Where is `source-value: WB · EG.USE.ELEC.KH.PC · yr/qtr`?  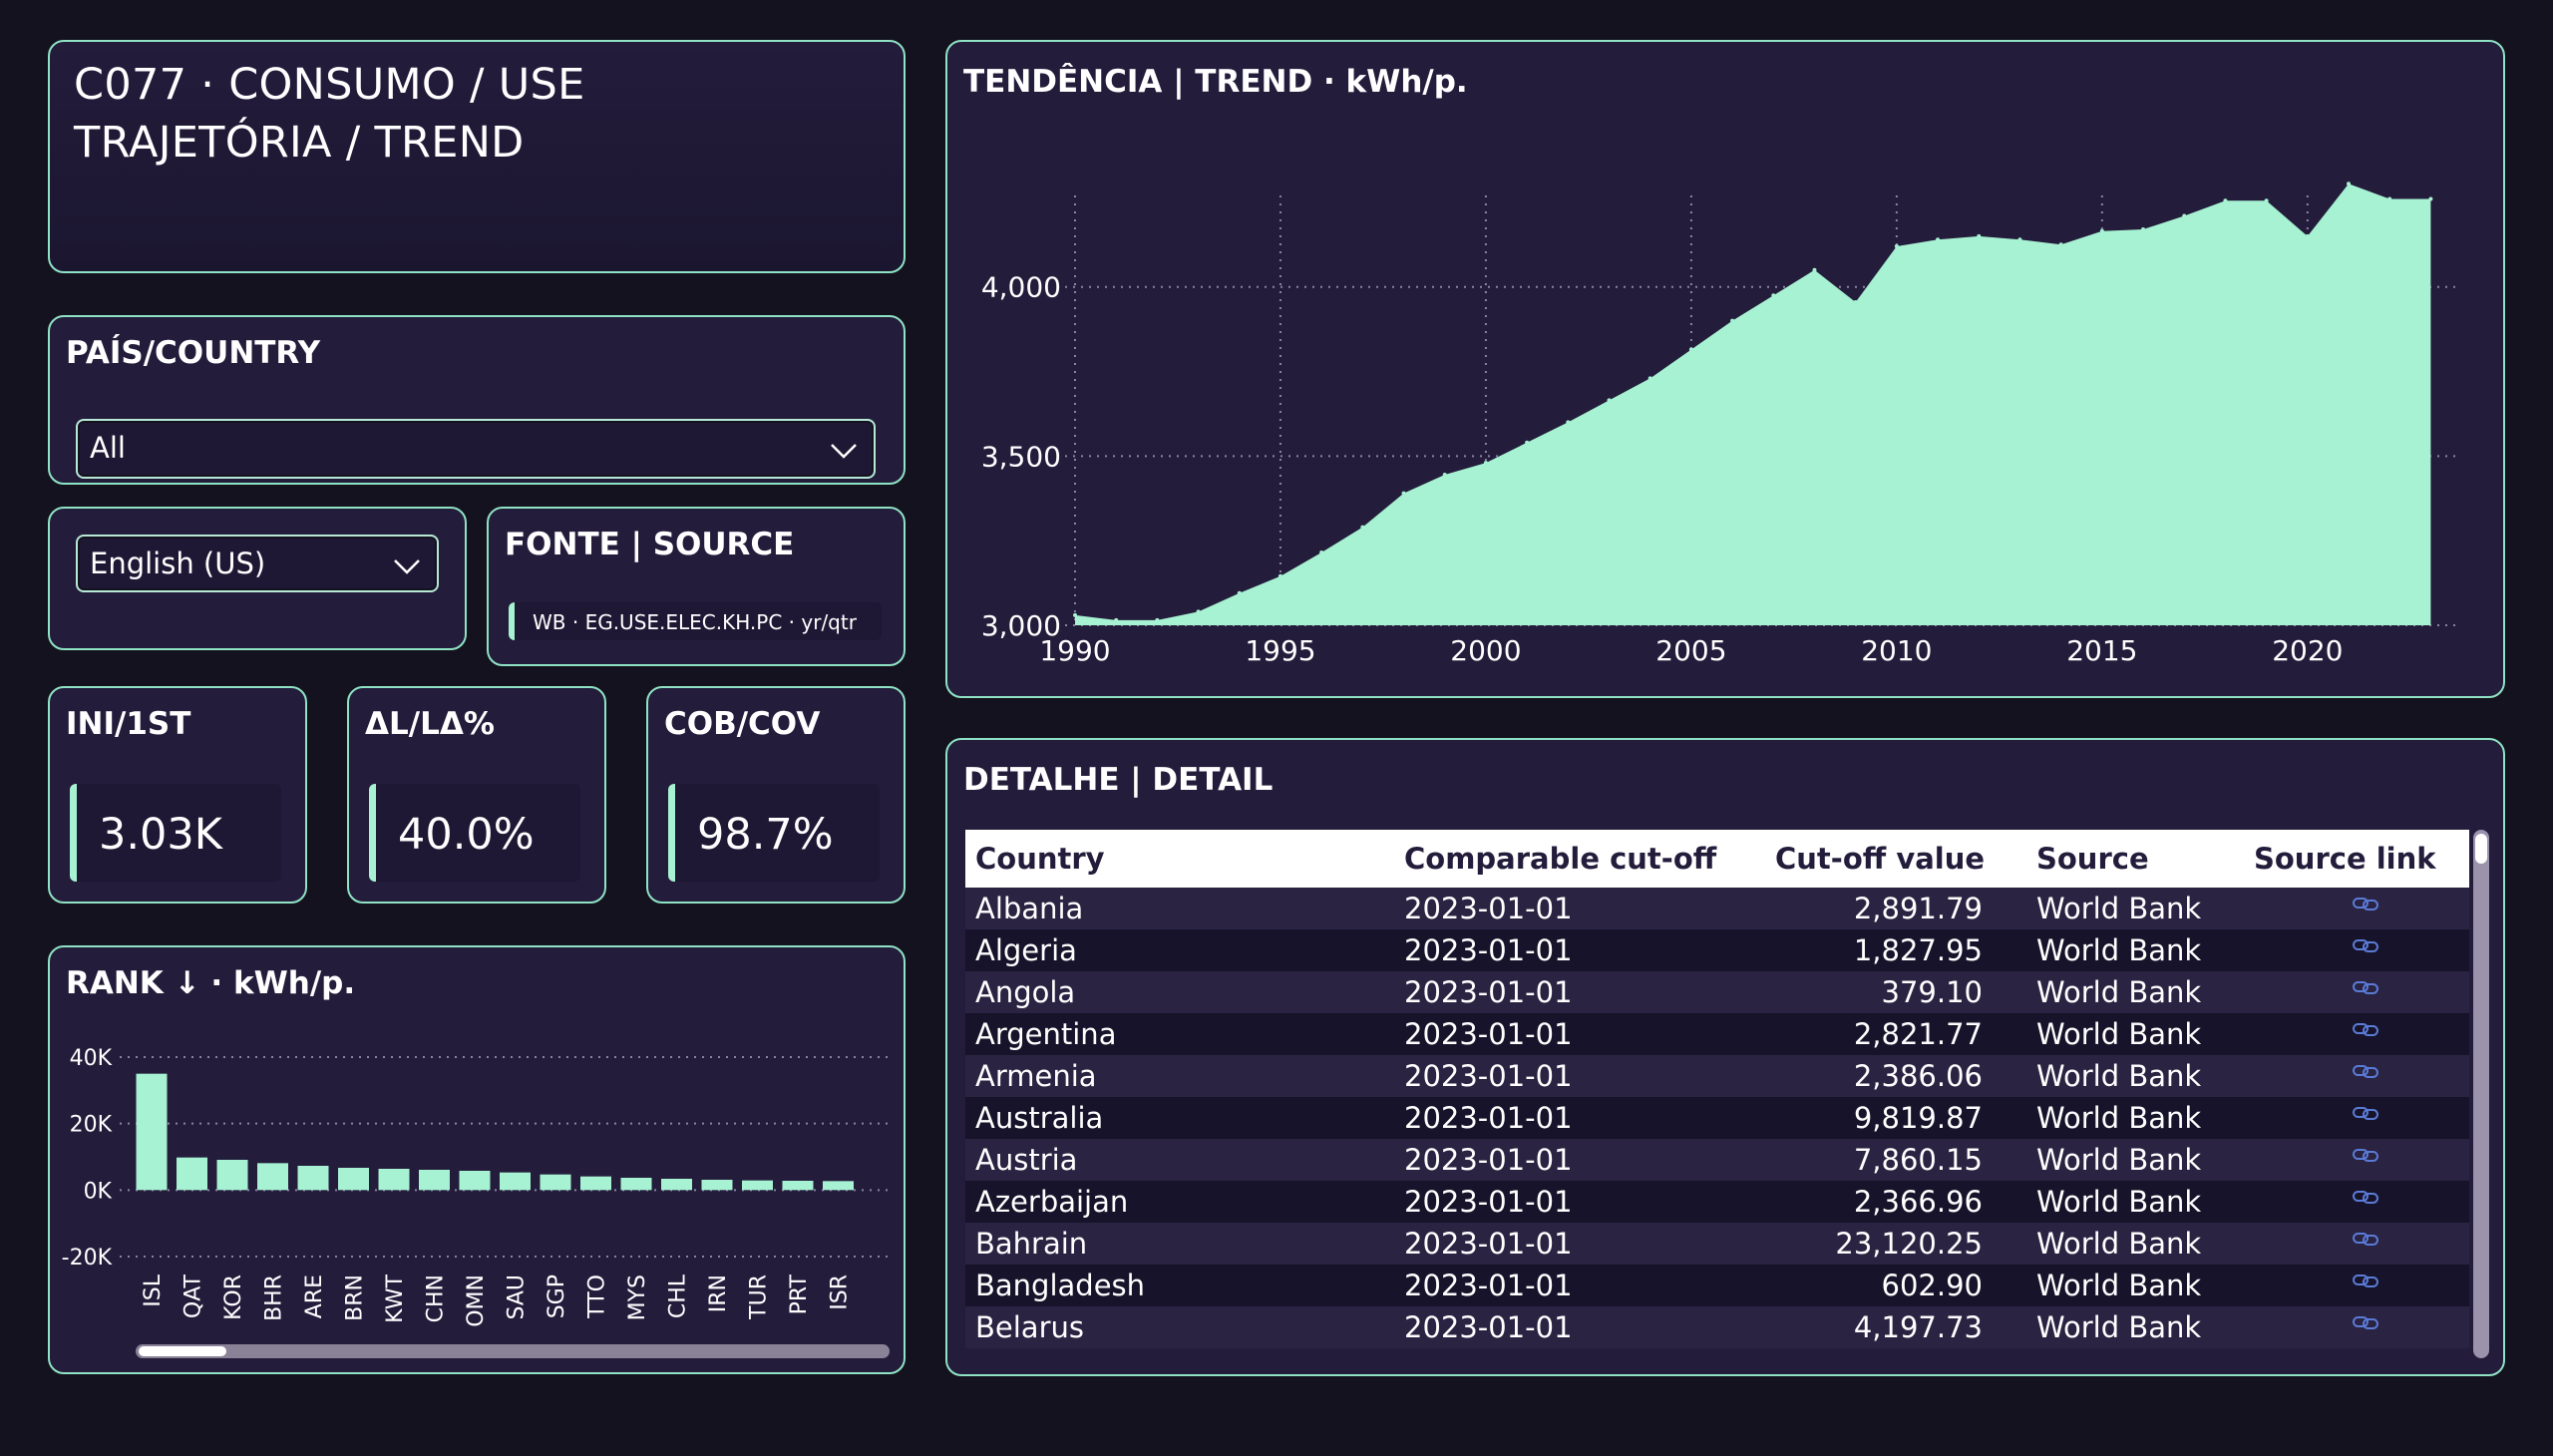
source-value: WB · EG.USE.ELEC.KH.PC · yr/qtr is located at coordinates (695, 622).